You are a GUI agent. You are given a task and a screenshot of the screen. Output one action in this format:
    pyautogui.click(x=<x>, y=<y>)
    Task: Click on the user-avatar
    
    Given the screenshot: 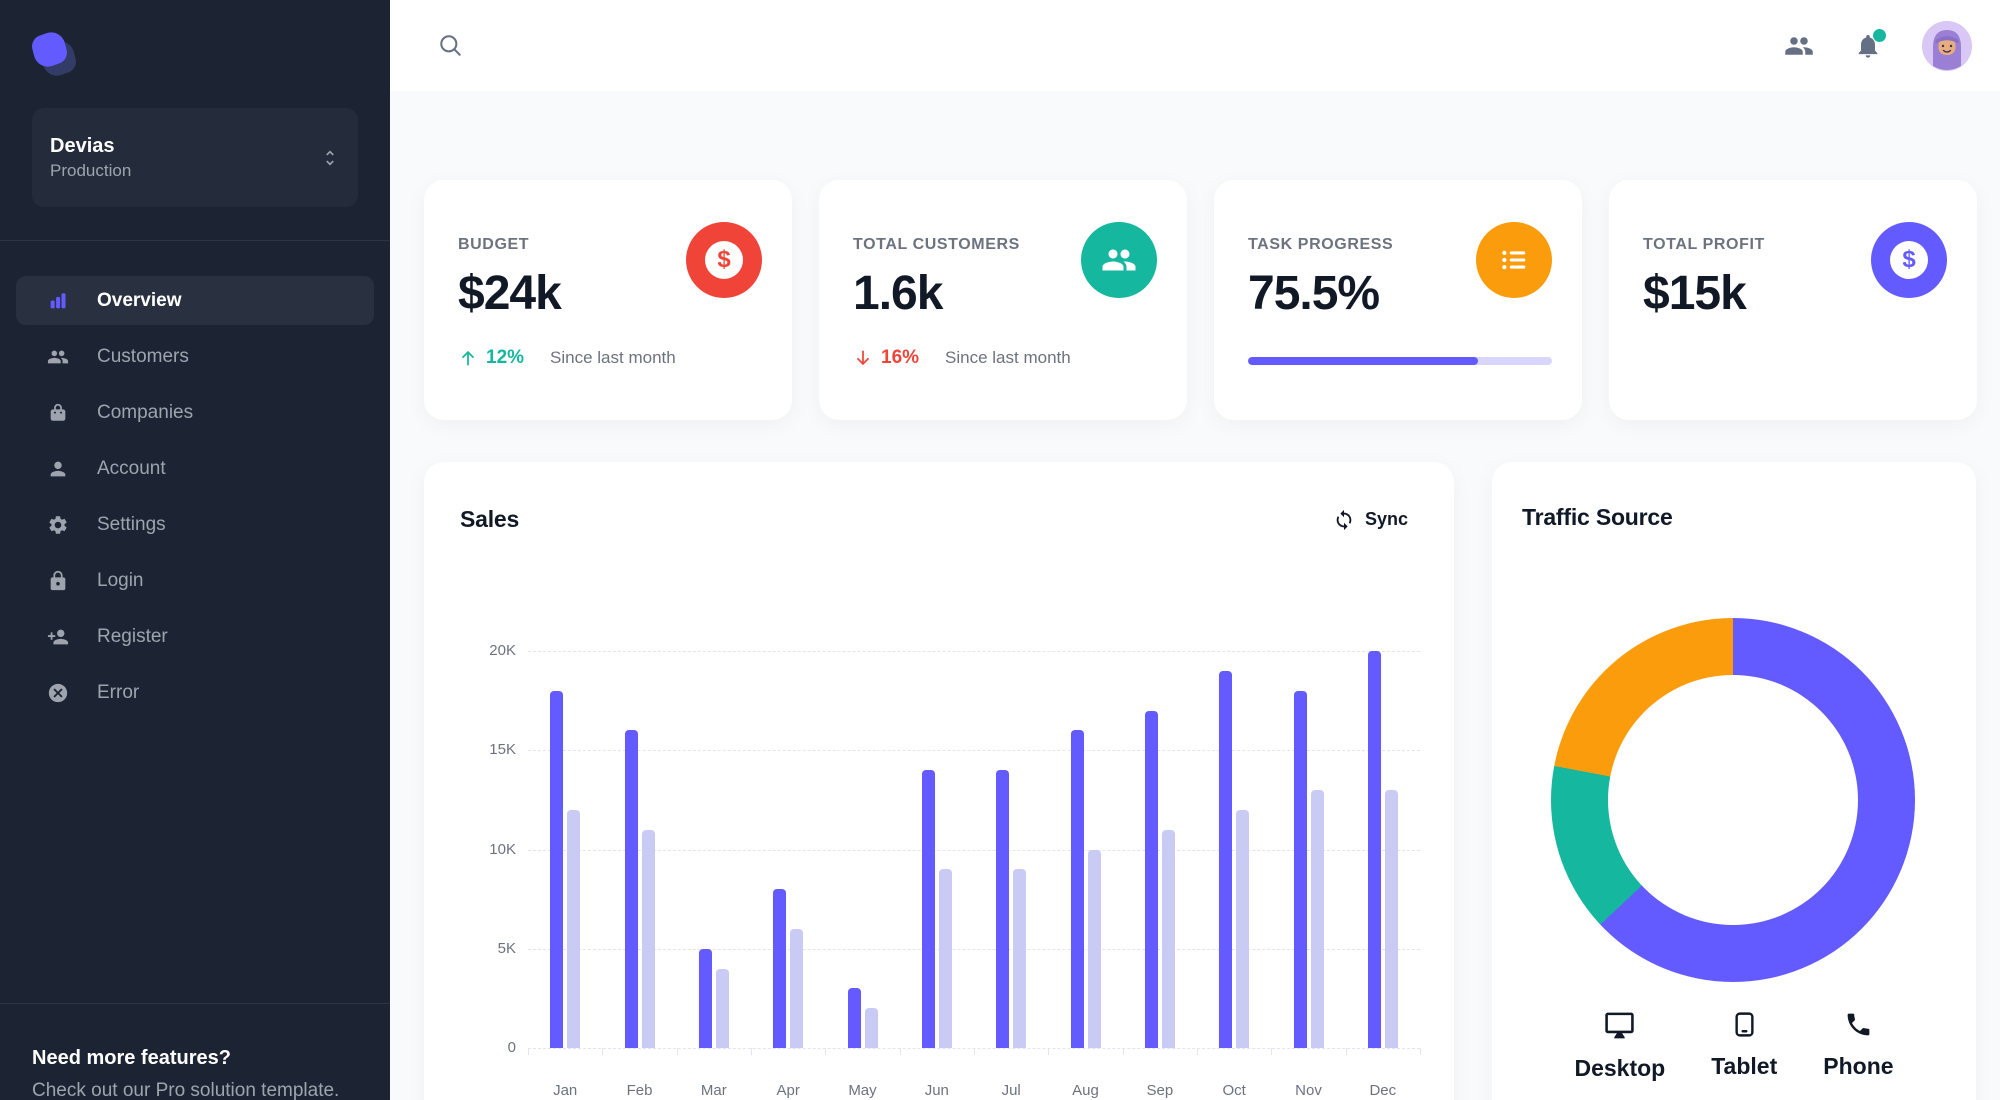 What is the action you would take?
    pyautogui.click(x=1947, y=45)
    